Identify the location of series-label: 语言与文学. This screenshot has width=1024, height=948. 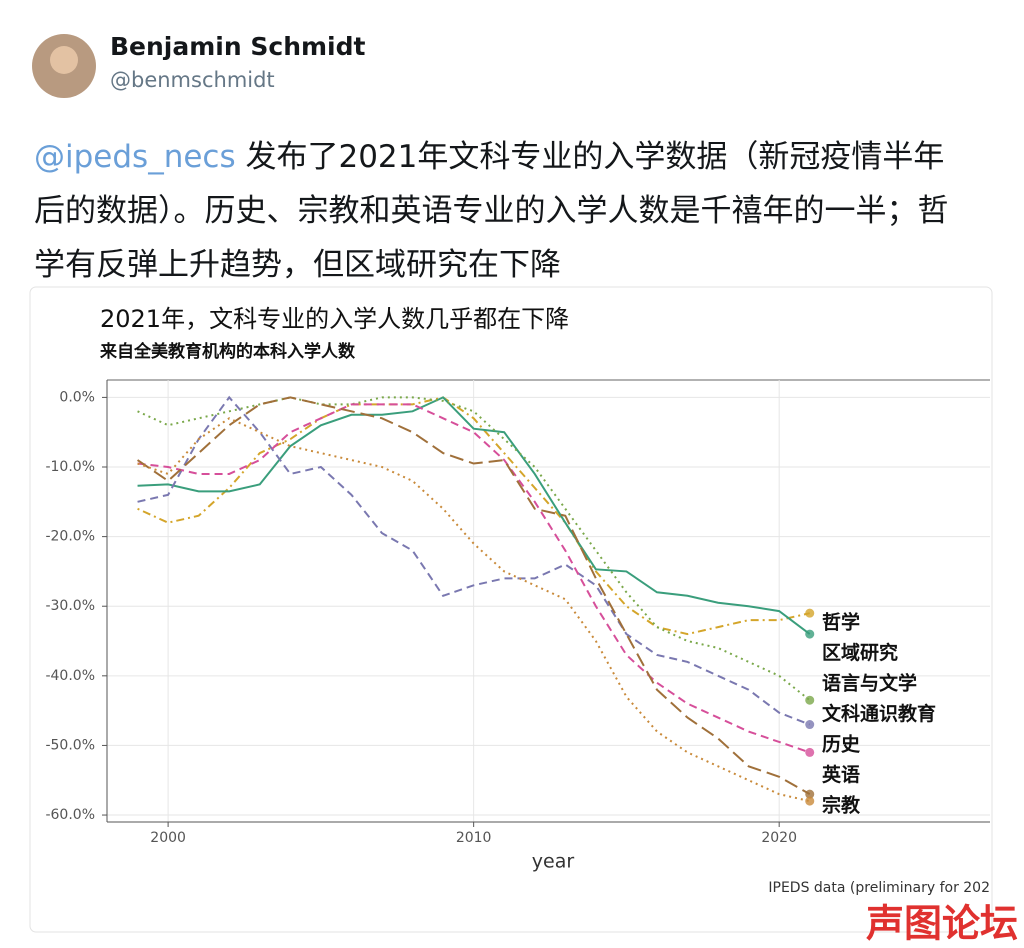
(869, 683).